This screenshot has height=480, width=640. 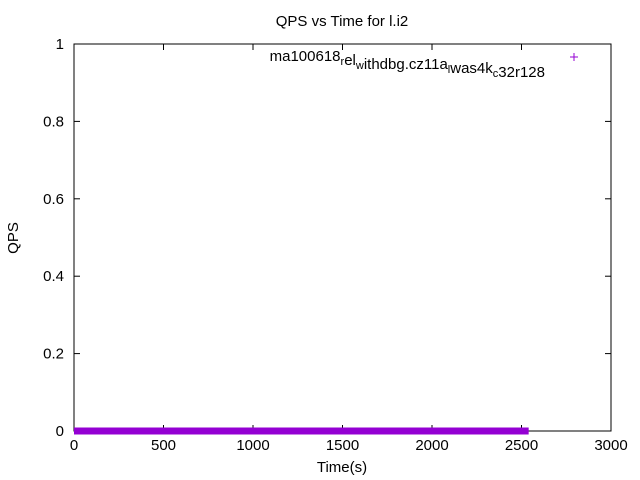 What do you see at coordinates (60, 44) in the screenshot?
I see `y-tick-label: 1` at bounding box center [60, 44].